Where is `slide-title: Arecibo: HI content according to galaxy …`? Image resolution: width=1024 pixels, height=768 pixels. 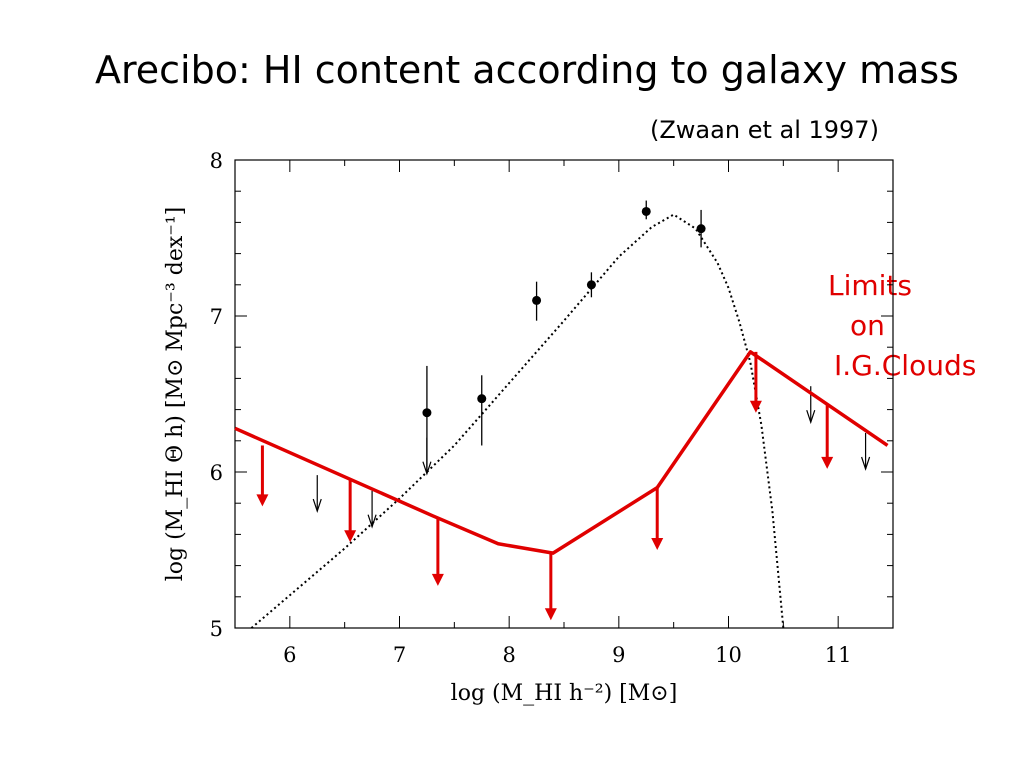
slide-title: Arecibo: HI content according to galaxy … is located at coordinates (527, 70).